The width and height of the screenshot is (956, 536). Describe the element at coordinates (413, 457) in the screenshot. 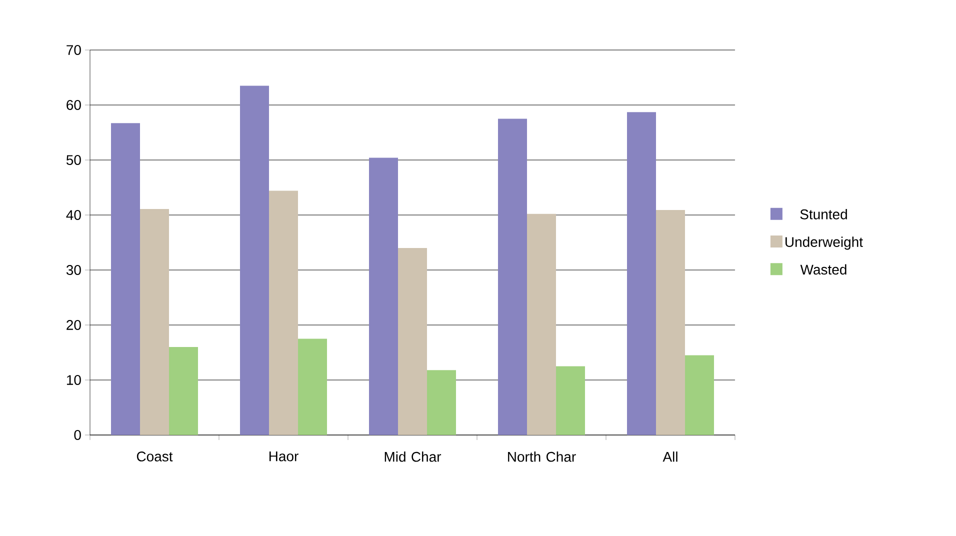

I see `x-tick-label: Mid Char` at that location.